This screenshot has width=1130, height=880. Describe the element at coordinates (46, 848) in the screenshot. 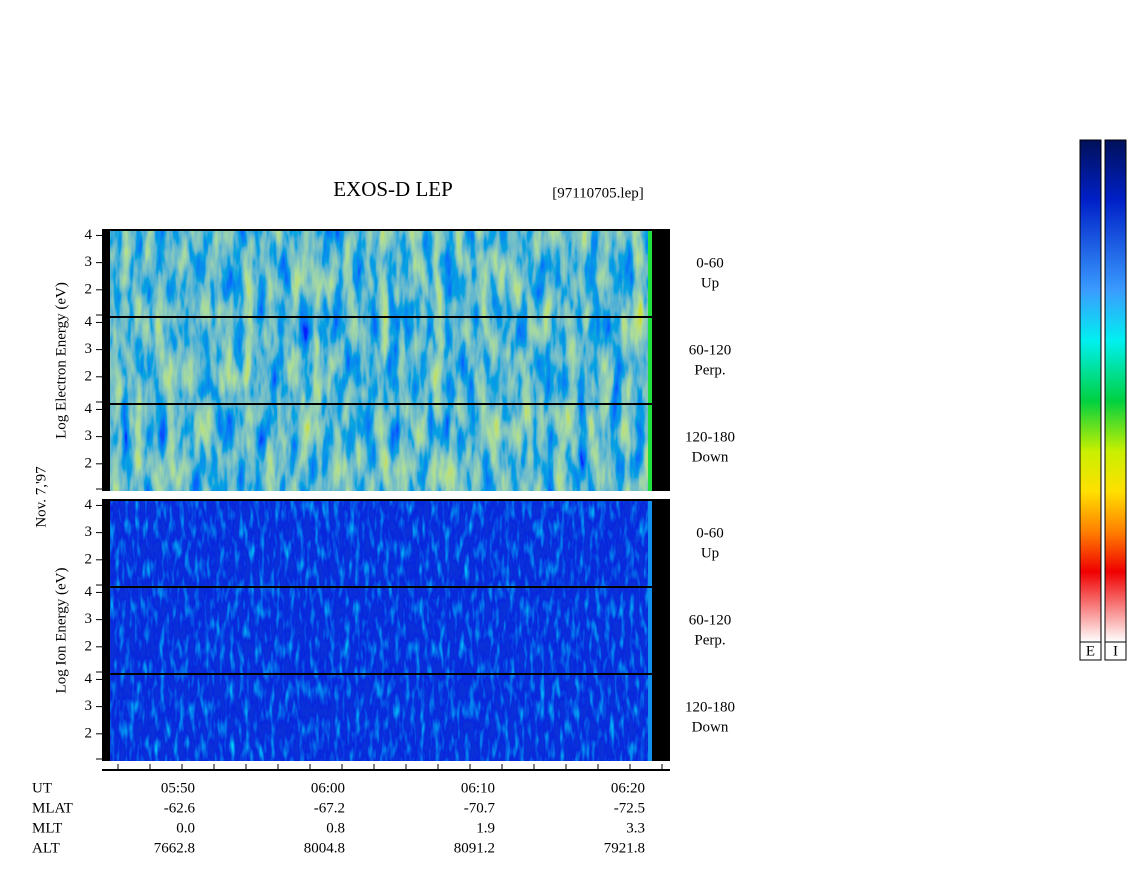

I see `row-label: ALT` at that location.